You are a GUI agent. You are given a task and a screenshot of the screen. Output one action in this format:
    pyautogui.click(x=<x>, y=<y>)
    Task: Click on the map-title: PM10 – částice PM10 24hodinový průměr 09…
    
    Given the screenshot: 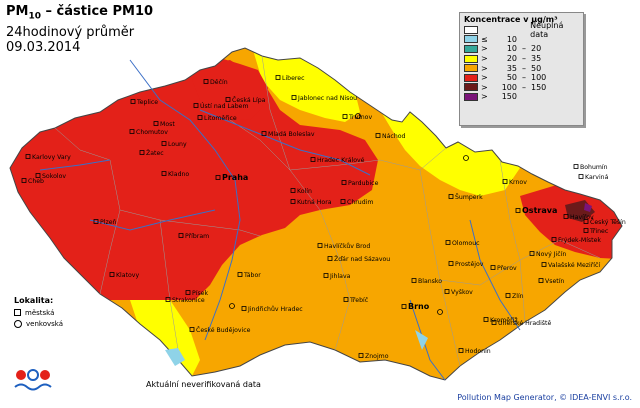 What is the action you would take?
    pyautogui.click(x=79, y=29)
    